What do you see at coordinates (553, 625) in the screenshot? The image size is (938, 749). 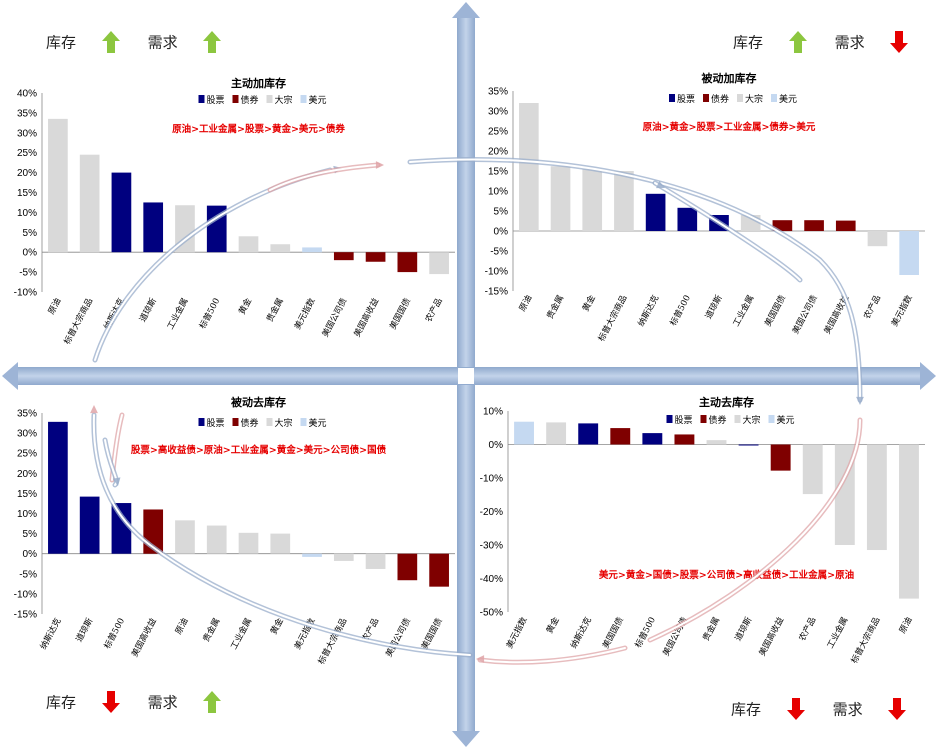 I see `category-label: 黄金` at bounding box center [553, 625].